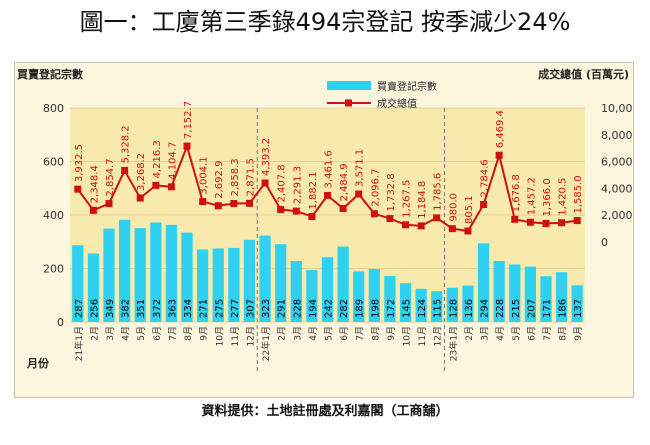  What do you see at coordinates (578, 308) in the screenshot?
I see `bar-value-label: 137` at bounding box center [578, 308].